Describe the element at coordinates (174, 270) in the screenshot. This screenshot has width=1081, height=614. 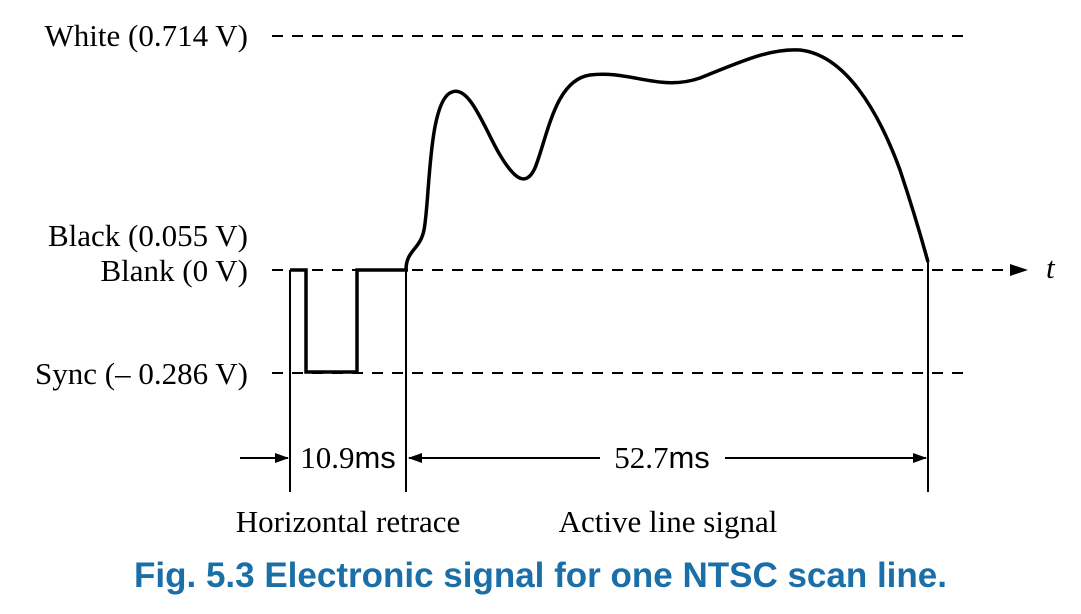
I see `blank-level-label: Blank (0 V)` at that location.